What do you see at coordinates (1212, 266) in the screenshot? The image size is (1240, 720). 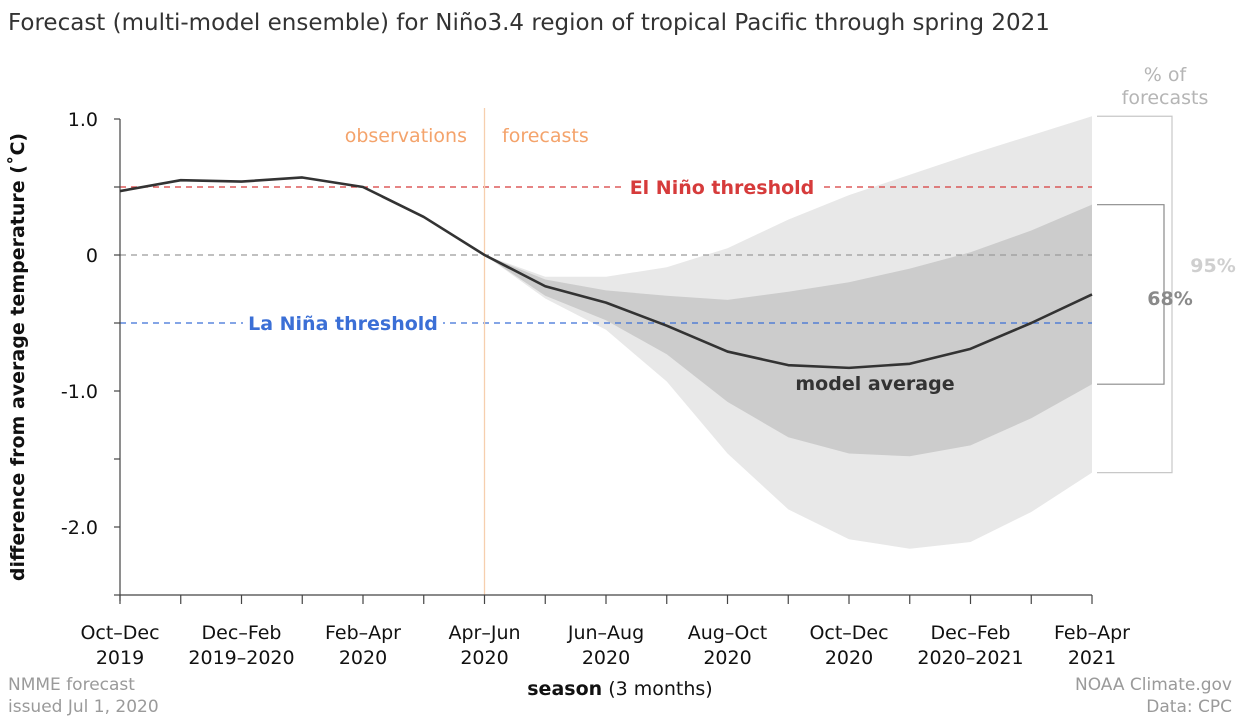 I see `band-95-label: 95%` at bounding box center [1212, 266].